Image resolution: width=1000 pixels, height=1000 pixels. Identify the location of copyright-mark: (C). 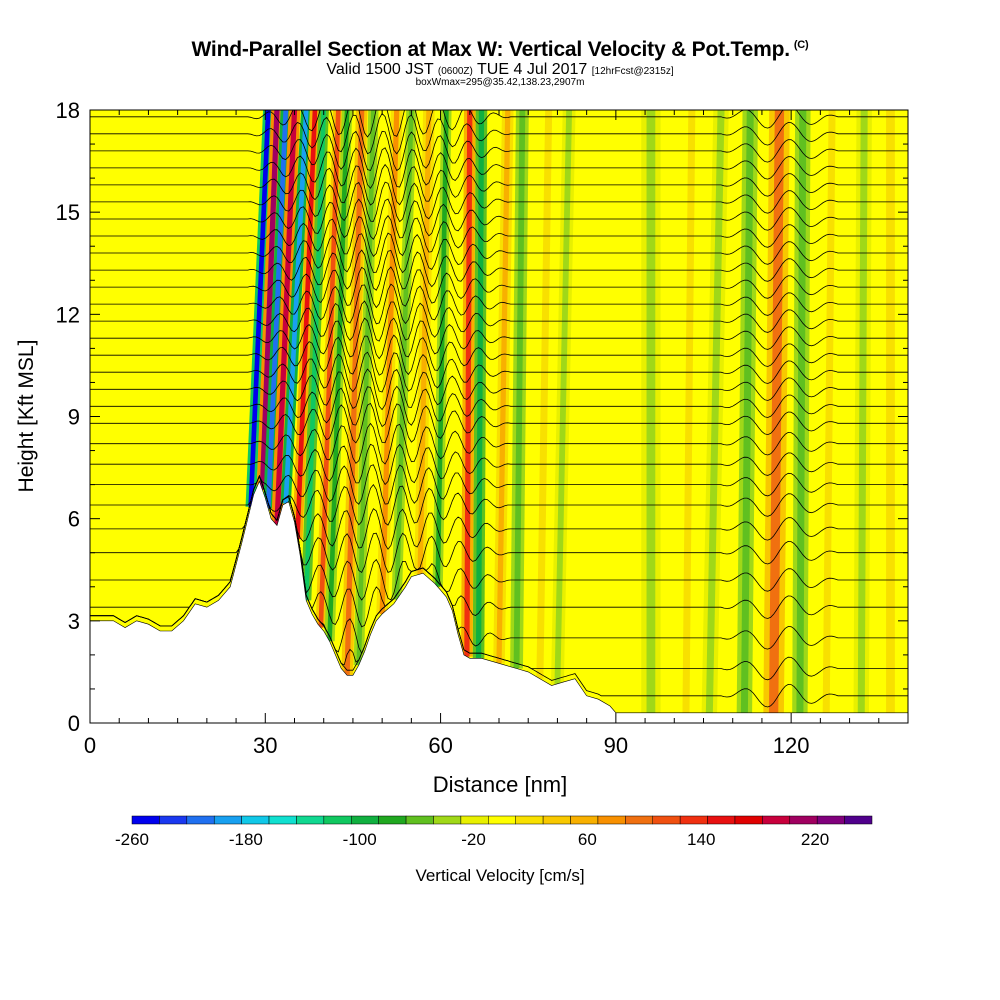
(801, 45).